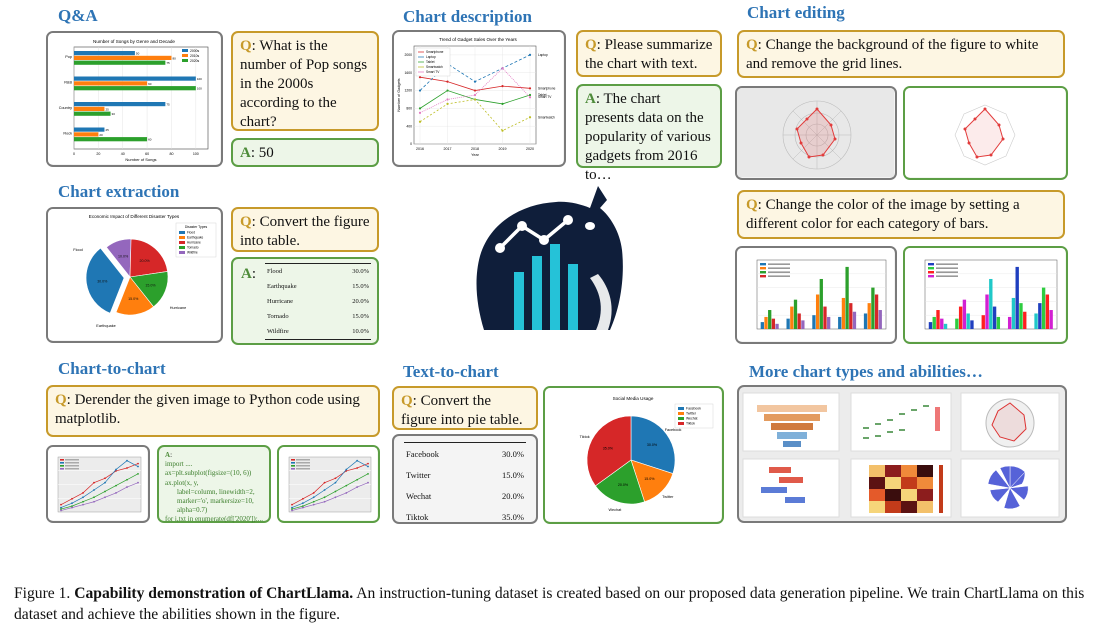 The image size is (1118, 637). I want to click on caption-prefix: Figure 1., so click(42, 593).